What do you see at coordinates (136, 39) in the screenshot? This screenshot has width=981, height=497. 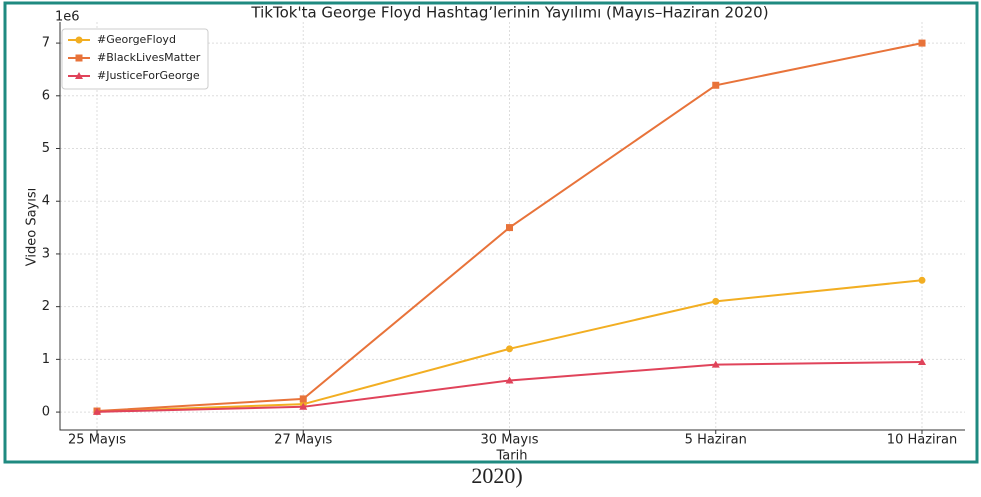 I see `legend-label: #GeorgeFloyd` at bounding box center [136, 39].